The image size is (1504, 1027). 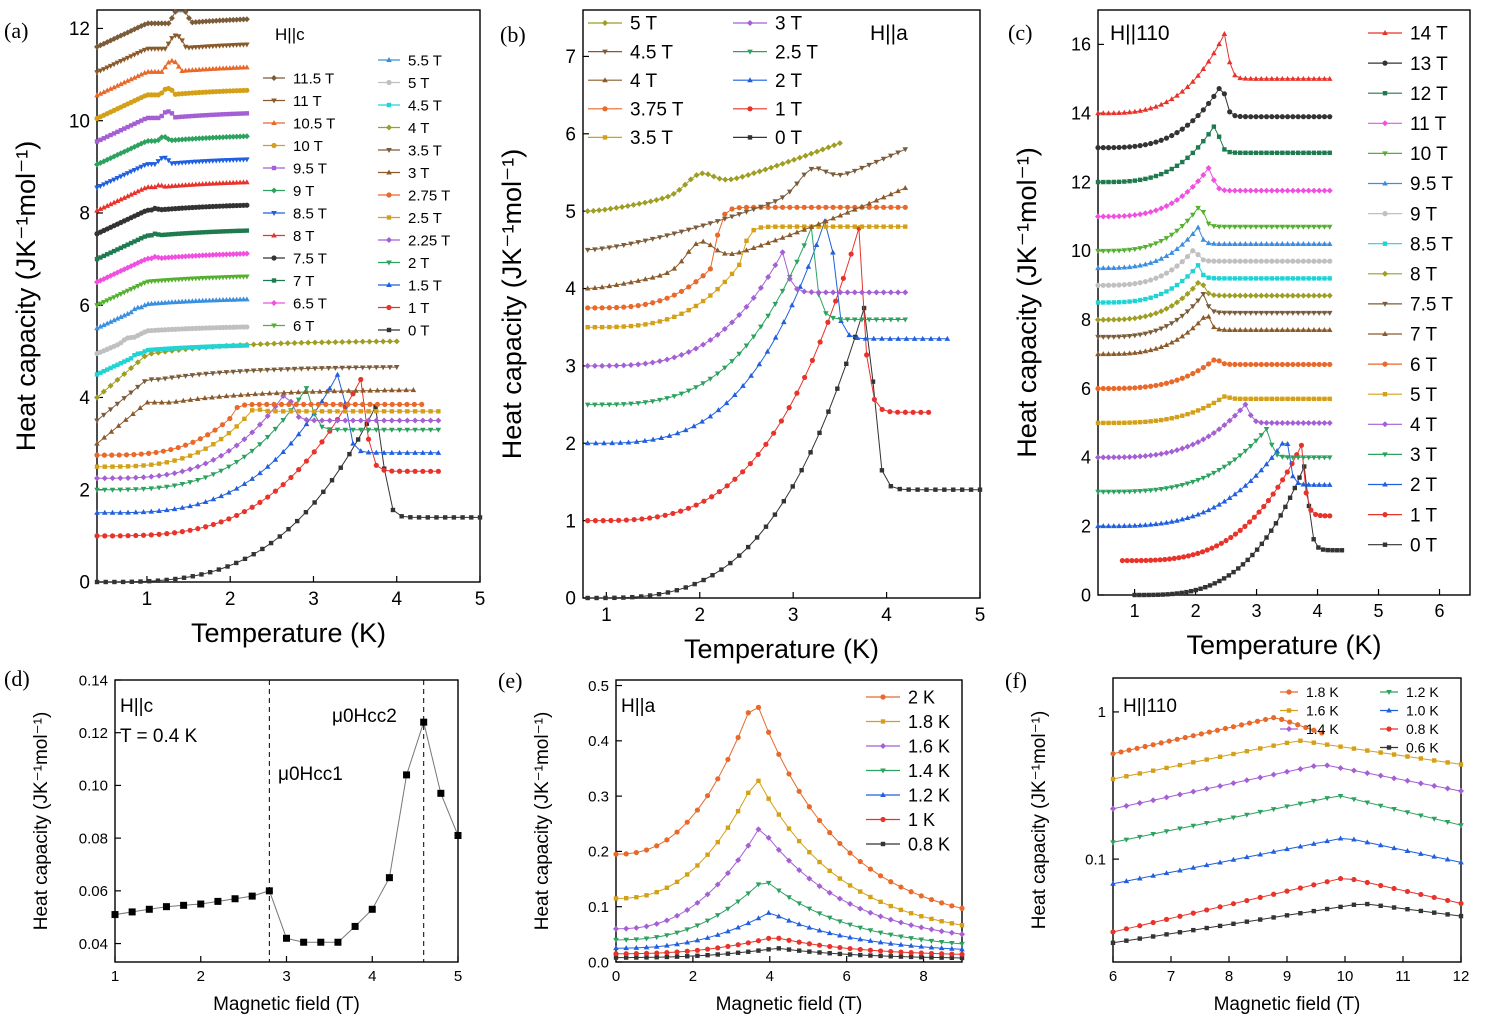 What do you see at coordinates (230, 599) in the screenshot?
I see `x-tick-label: 2` at bounding box center [230, 599].